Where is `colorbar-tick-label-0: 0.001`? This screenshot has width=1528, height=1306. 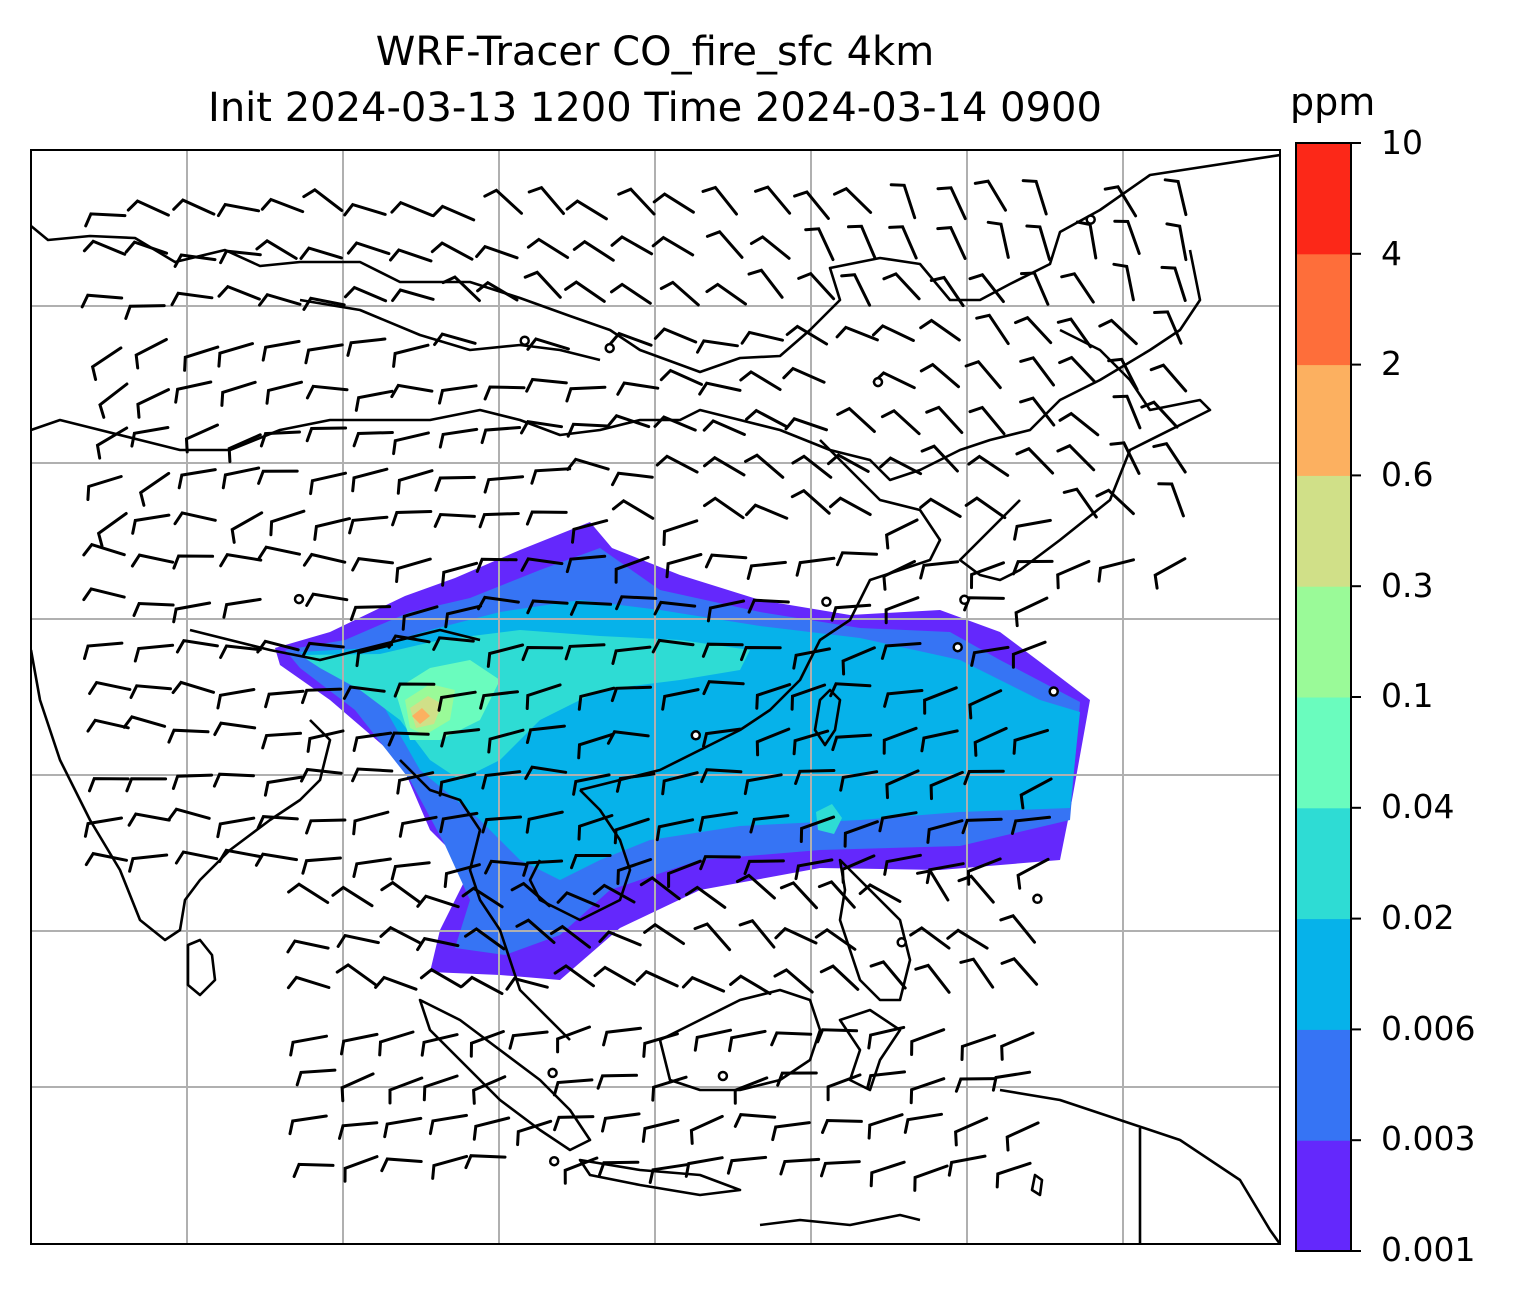
colorbar-tick-label-0: 0.001 is located at coordinates (1428, 1249).